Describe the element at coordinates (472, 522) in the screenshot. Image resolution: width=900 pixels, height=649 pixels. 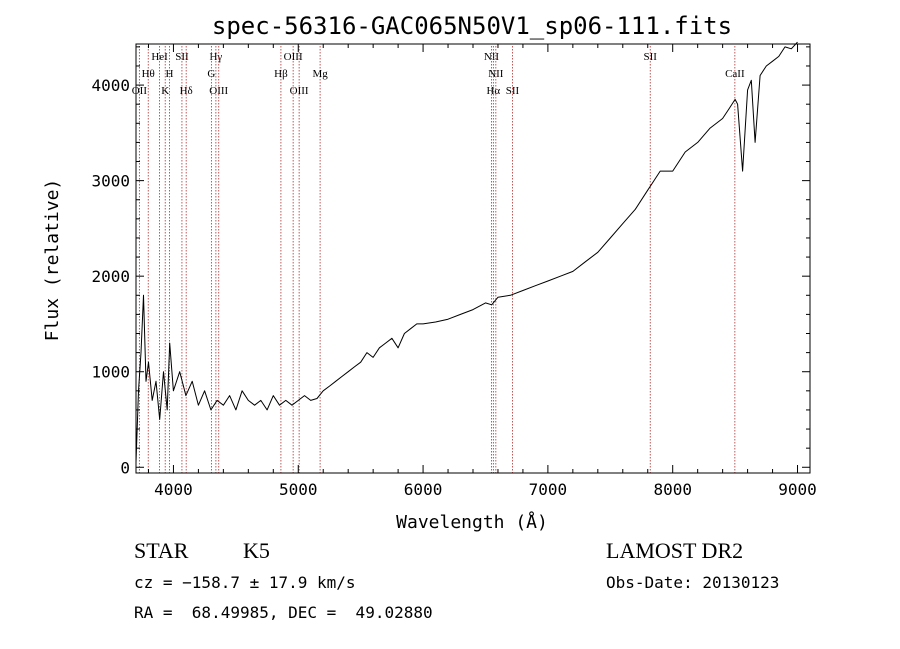
I see `x-axis-label: Wavelength (Å)` at that location.